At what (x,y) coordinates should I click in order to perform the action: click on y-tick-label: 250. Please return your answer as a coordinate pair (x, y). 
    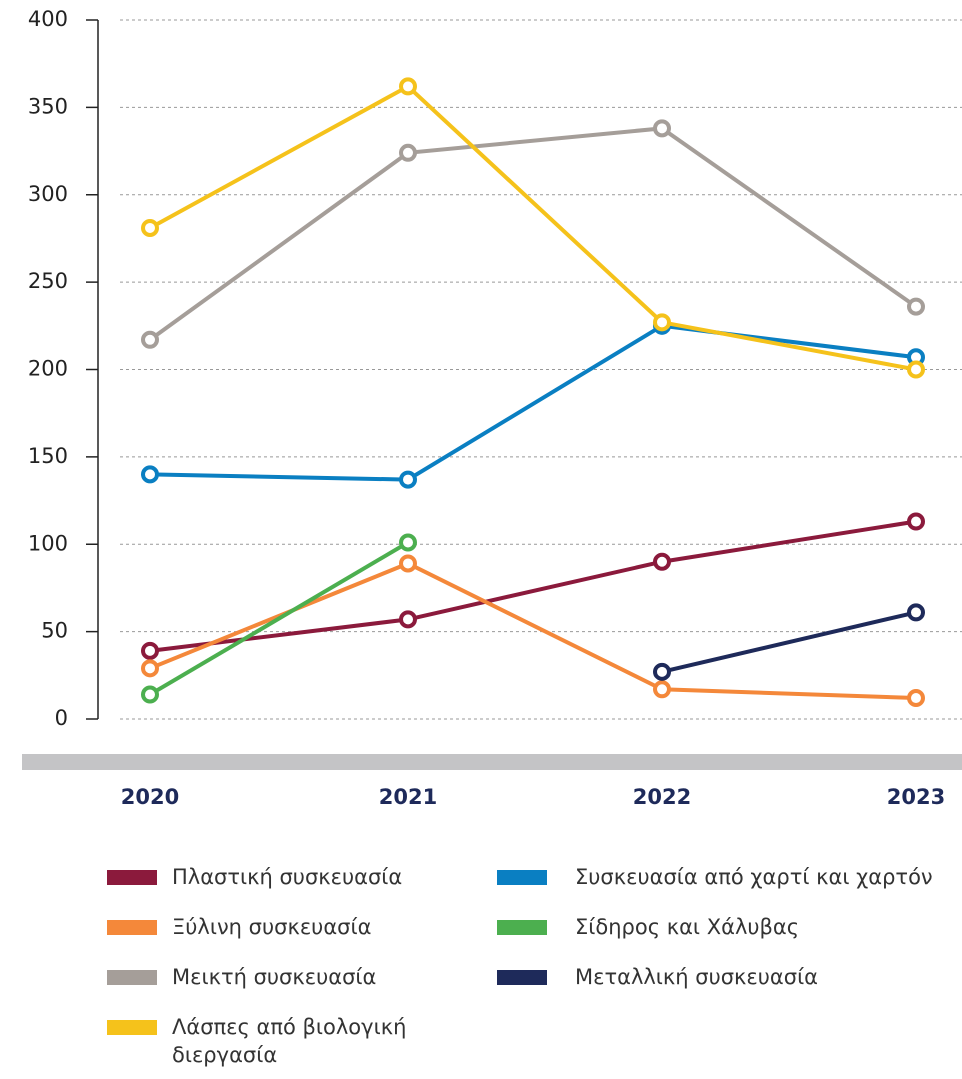
    Looking at the image, I should click on (48, 281).